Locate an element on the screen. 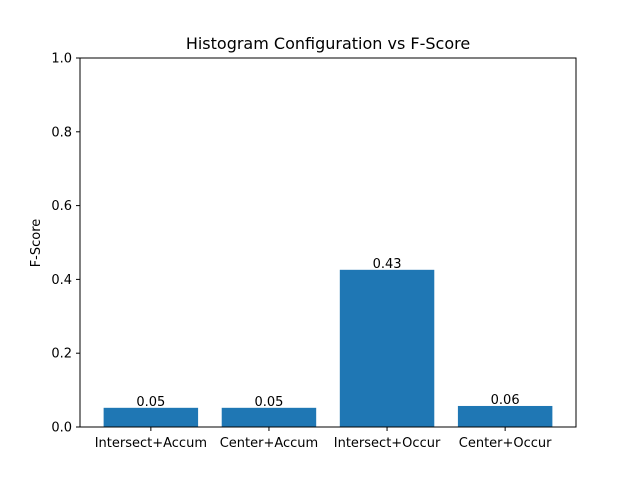 The width and height of the screenshot is (640, 480). x-tick-label-3: Center+Occur is located at coordinates (505, 443).